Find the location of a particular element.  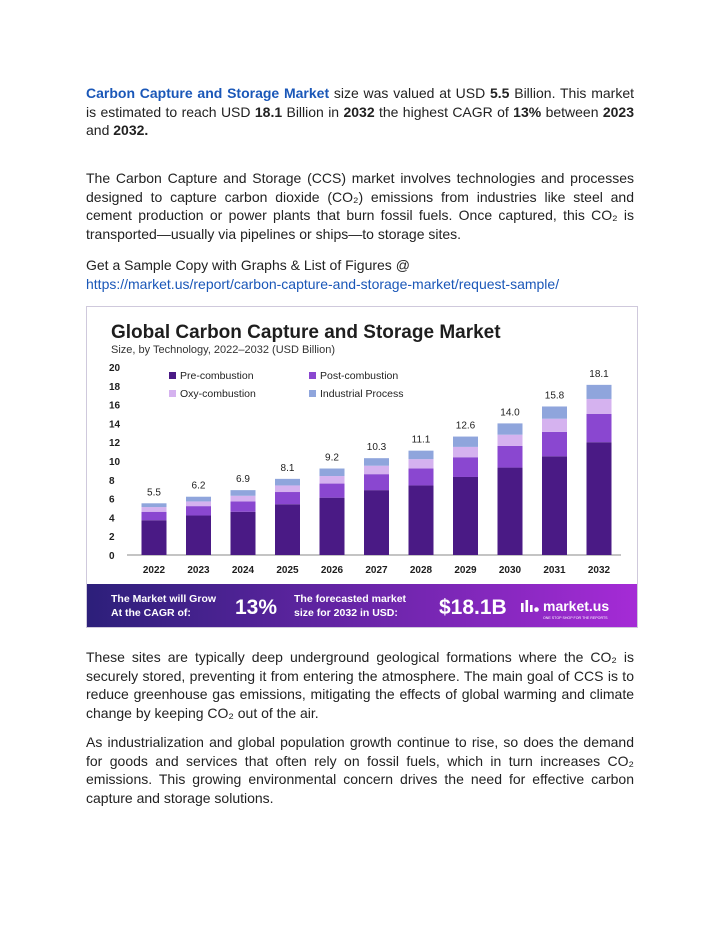

start-year: 2023 is located at coordinates (618, 111).